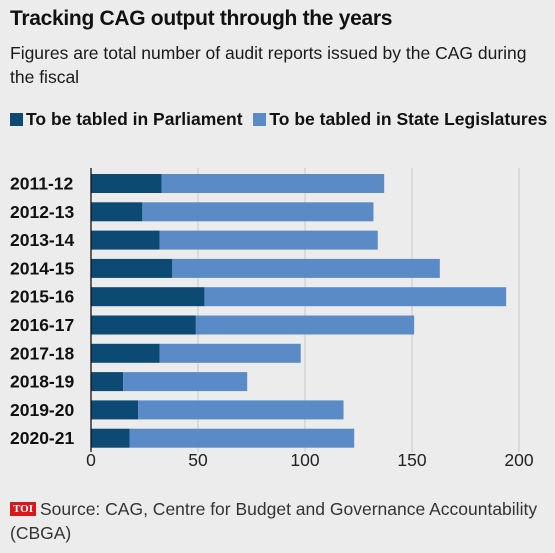 The image size is (555, 553). I want to click on category-label: 2014-15, so click(42, 268).